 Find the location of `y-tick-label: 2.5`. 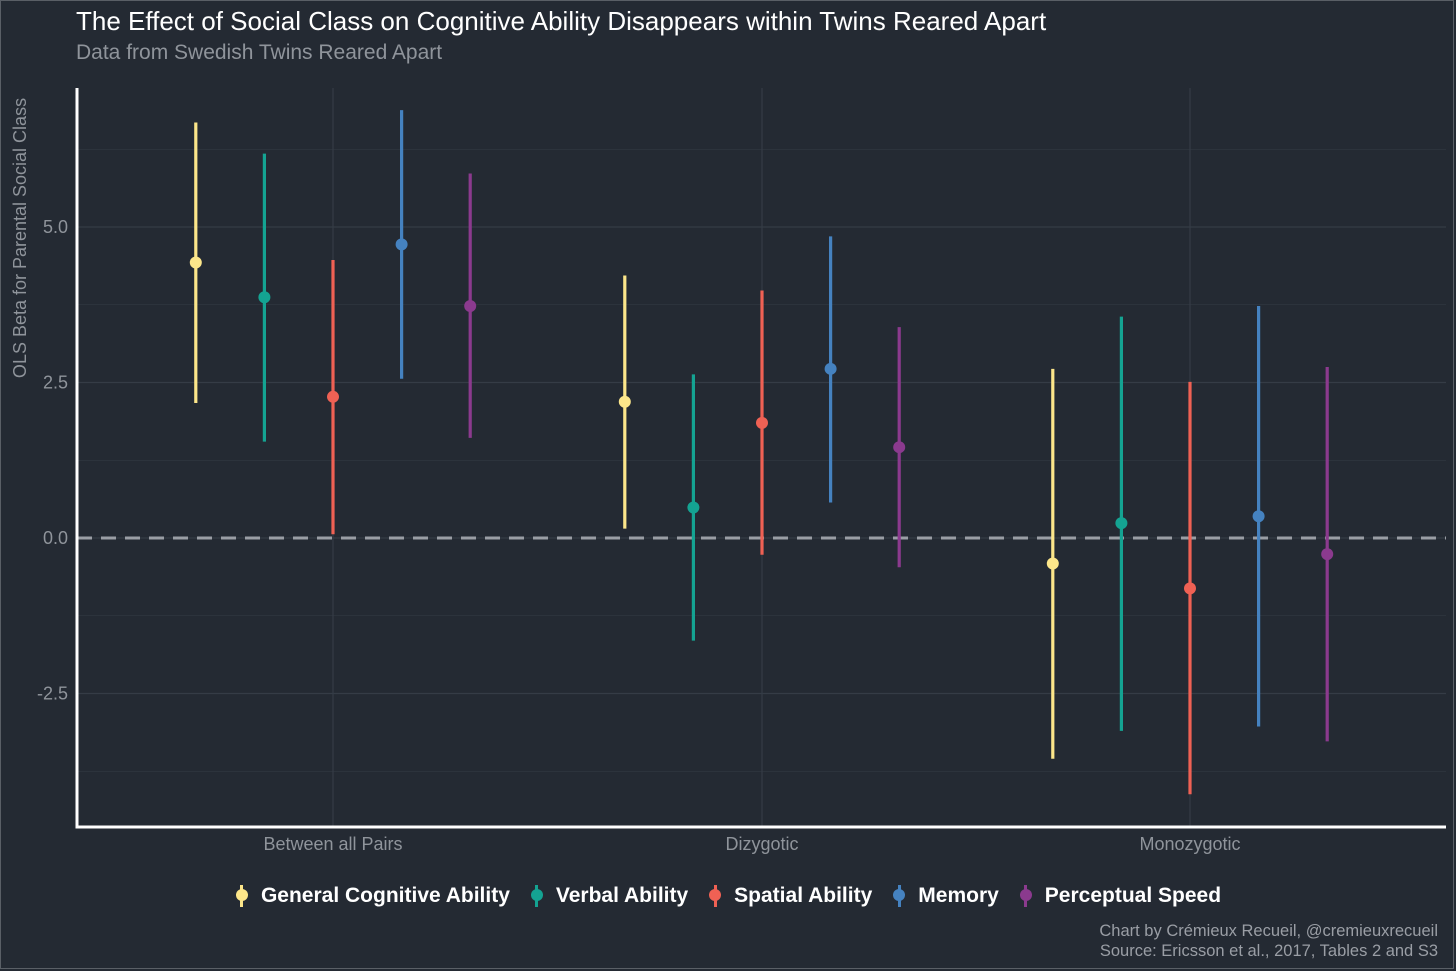

y-tick-label: 2.5 is located at coordinates (55, 383).